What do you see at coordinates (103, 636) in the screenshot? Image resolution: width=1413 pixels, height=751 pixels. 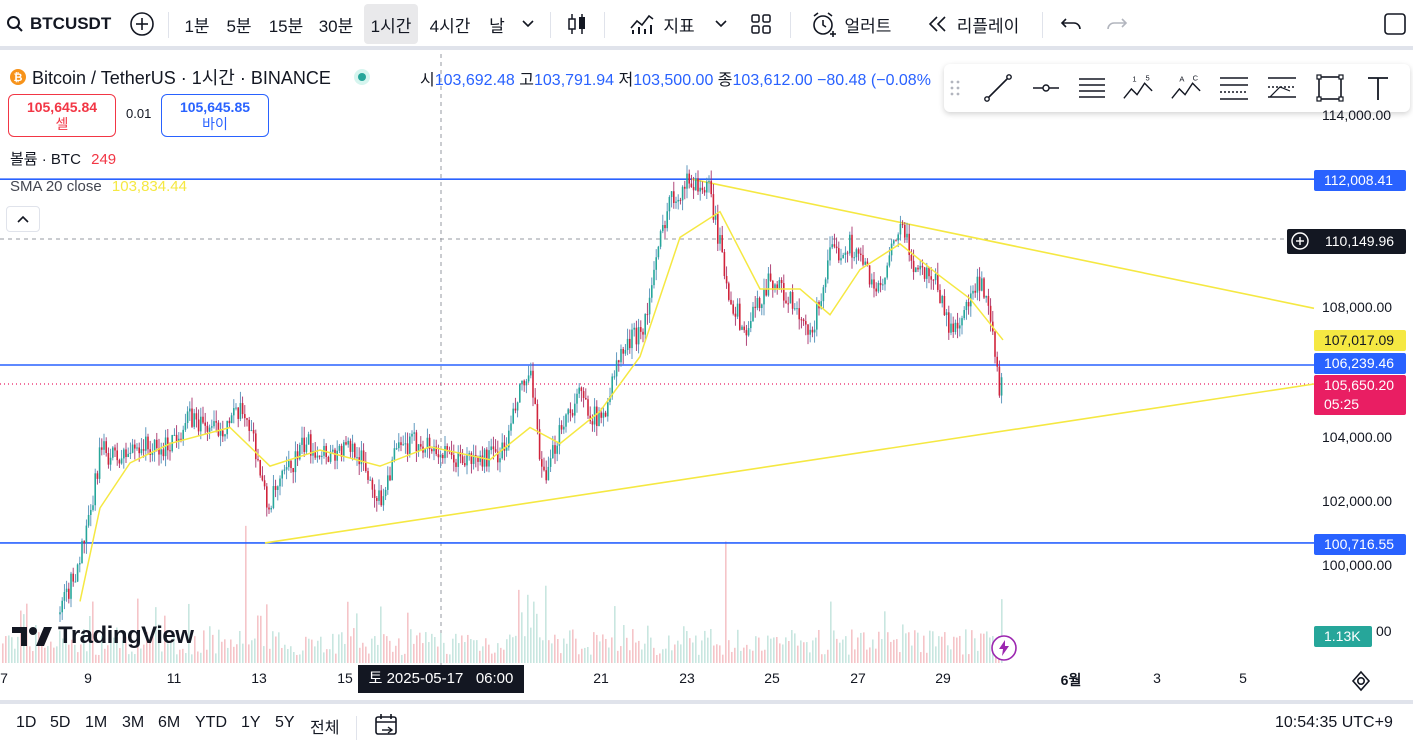 I see `tradingview-logo: TradingView` at bounding box center [103, 636].